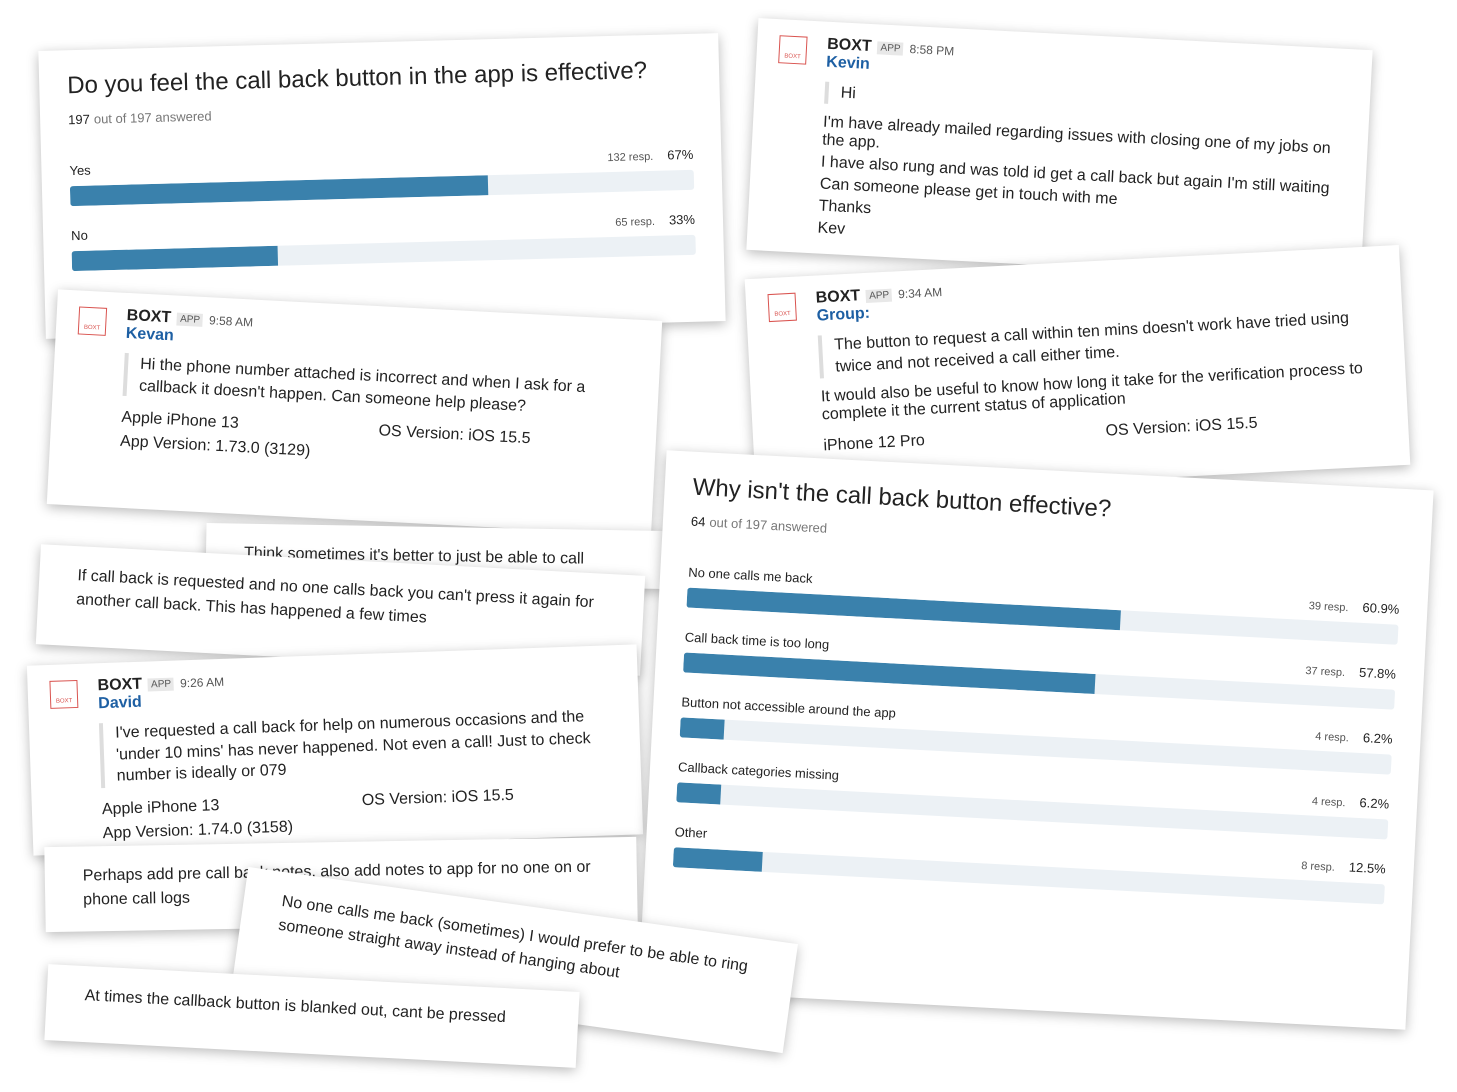 The image size is (1457, 1092). Describe the element at coordinates (1377, 673) in the screenshot. I see `percent: 57.8%` at that location.